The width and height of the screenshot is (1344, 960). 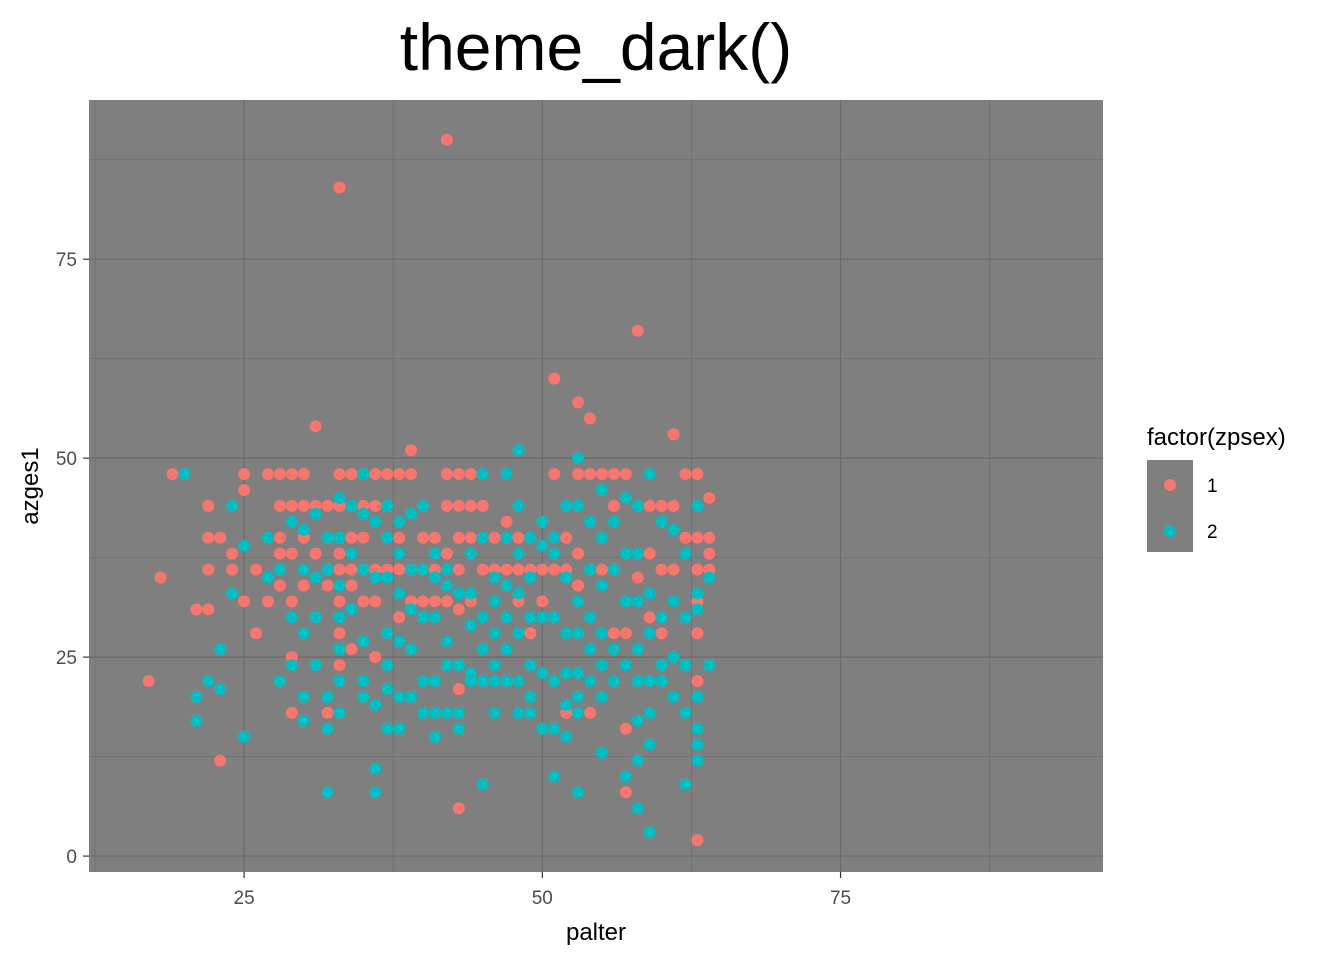 What do you see at coordinates (1170, 531) in the screenshot?
I see `legend-key-2-dot` at bounding box center [1170, 531].